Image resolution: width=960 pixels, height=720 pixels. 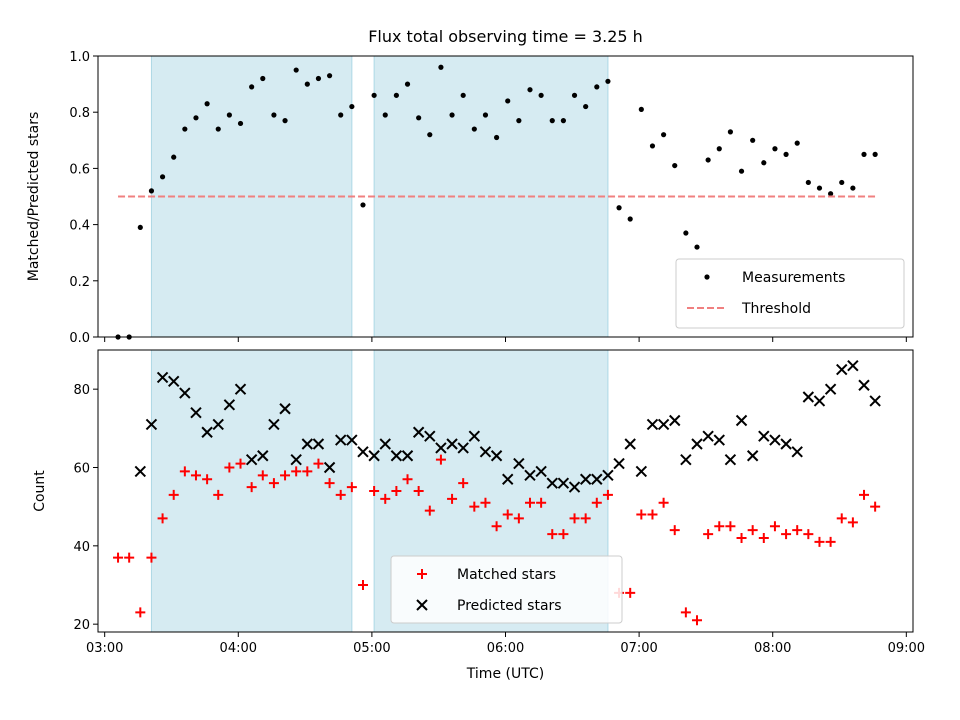 What do you see at coordinates (509, 606) in the screenshot?
I see `legend-entry-label: Predicted stars` at bounding box center [509, 606].